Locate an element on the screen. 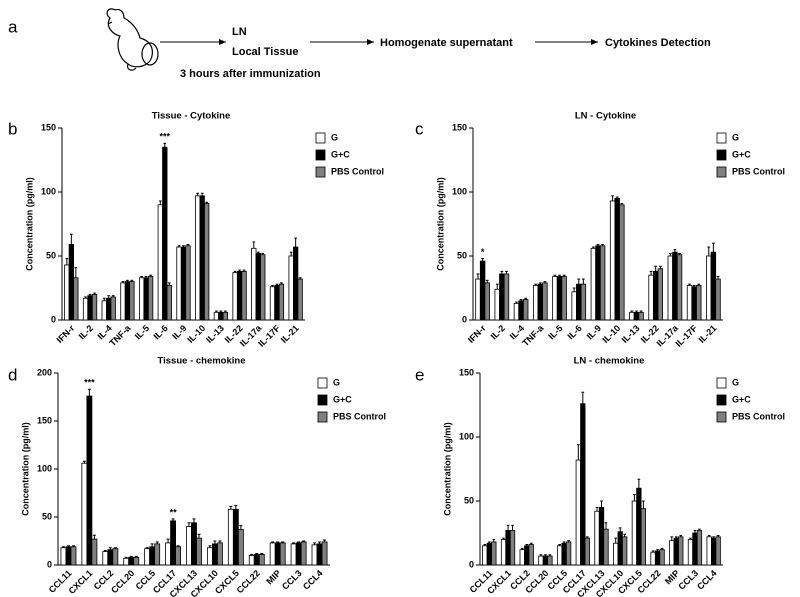 Image resolution: width=800 pixels, height=597 pixels. x-tick-label: IL-21 is located at coordinates (708, 334).